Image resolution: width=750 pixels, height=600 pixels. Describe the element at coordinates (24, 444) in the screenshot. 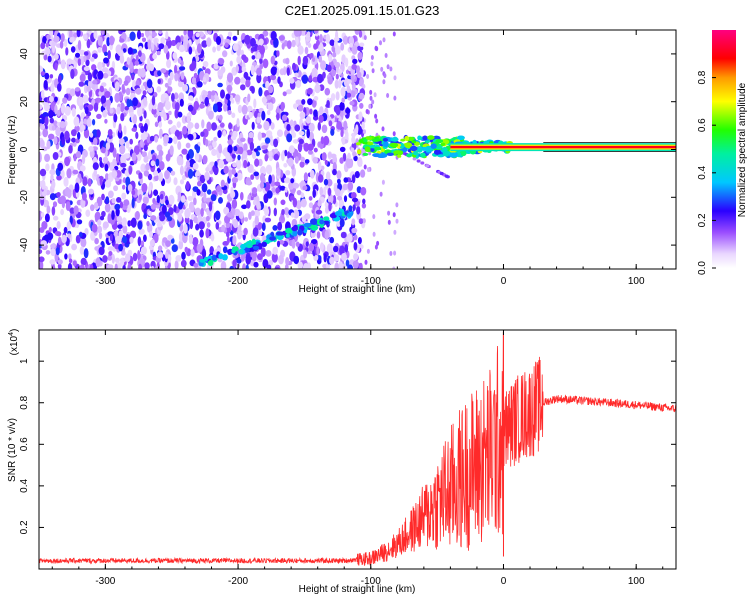

I see `y-tick-label: 0.6` at that location.